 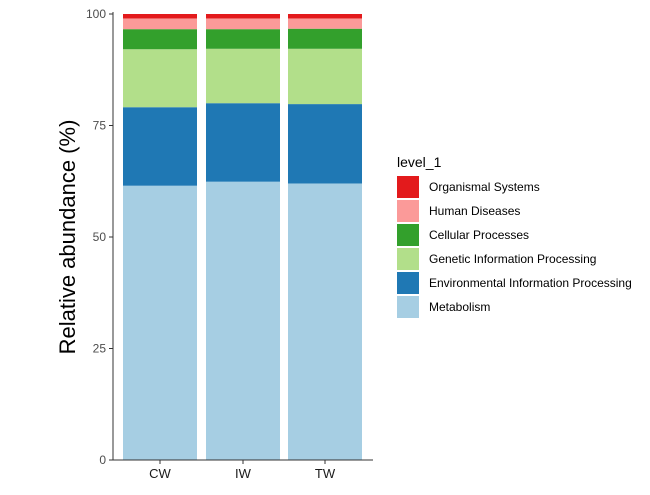 I want to click on legend-label-organismal-systems: Organismal Systems, so click(x=484, y=187).